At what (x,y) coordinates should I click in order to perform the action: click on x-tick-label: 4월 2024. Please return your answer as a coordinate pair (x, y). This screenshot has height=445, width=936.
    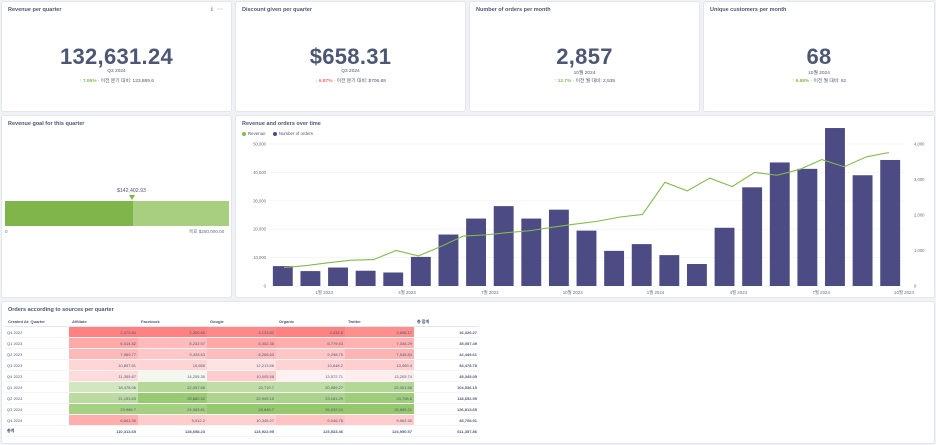
    Looking at the image, I should click on (739, 292).